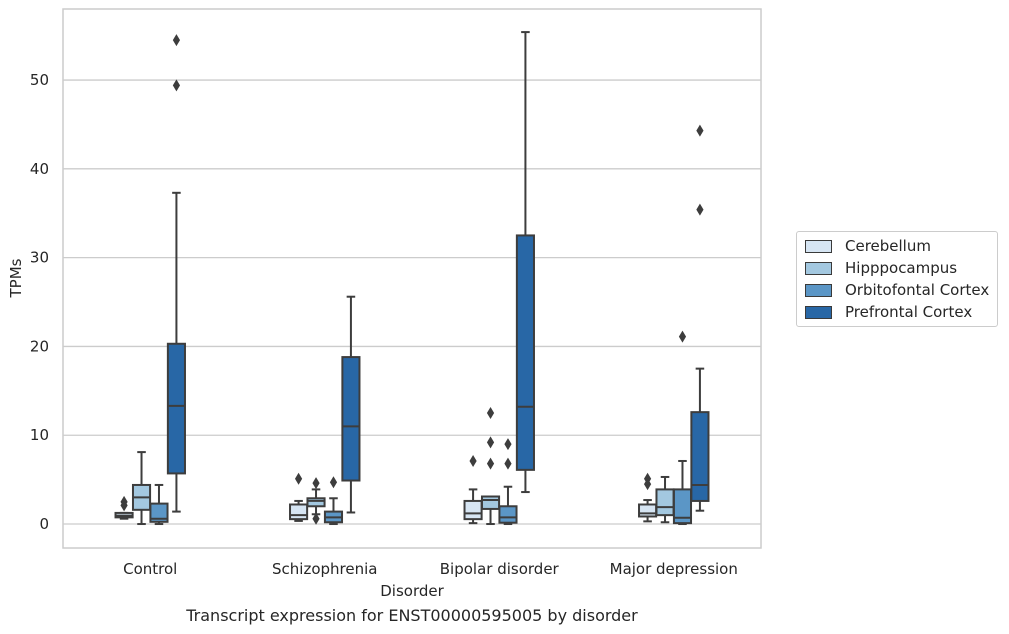 Image resolution: width=1009 pixels, height=634 pixels. I want to click on box-cerebellum-major-depression, so click(648, 497).